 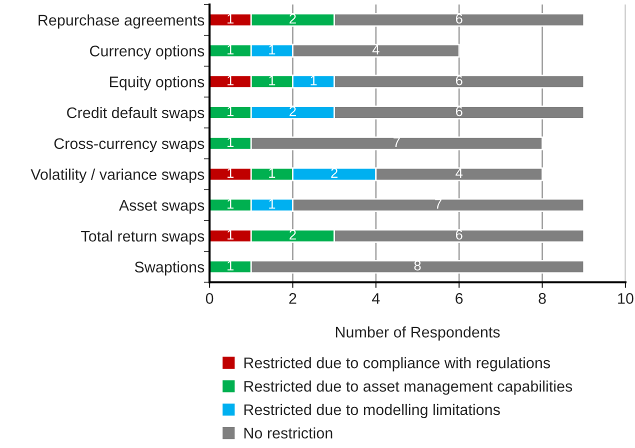 I want to click on x-tick-label: 2, so click(x=292, y=298).